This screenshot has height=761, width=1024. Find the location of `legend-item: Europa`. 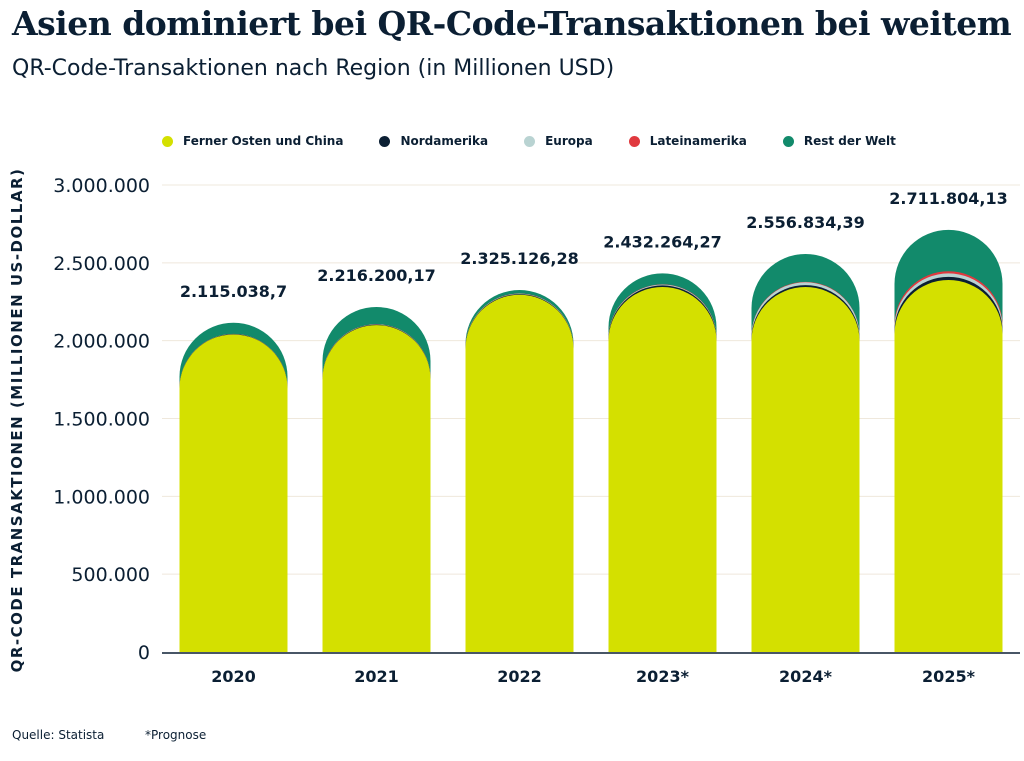

legend-item: Europa is located at coordinates (558, 141).